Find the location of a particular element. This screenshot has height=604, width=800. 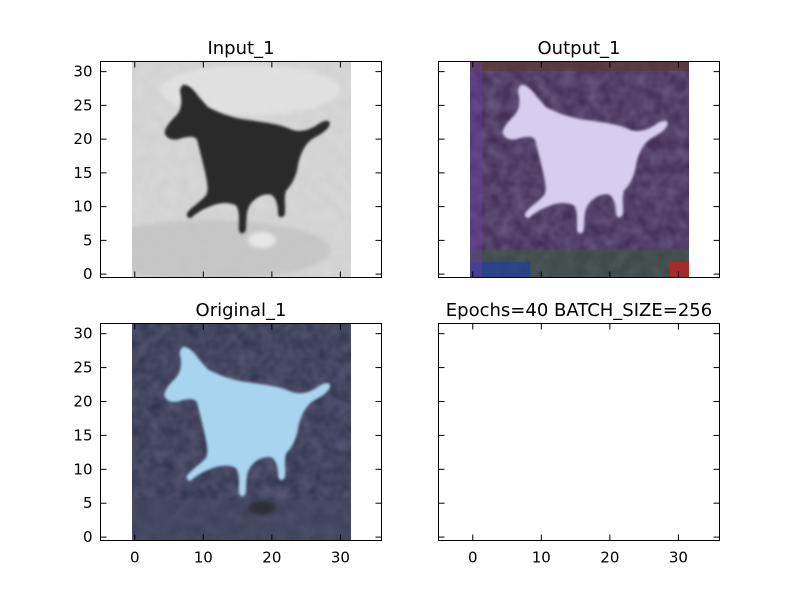

original-image is located at coordinates (241, 431).